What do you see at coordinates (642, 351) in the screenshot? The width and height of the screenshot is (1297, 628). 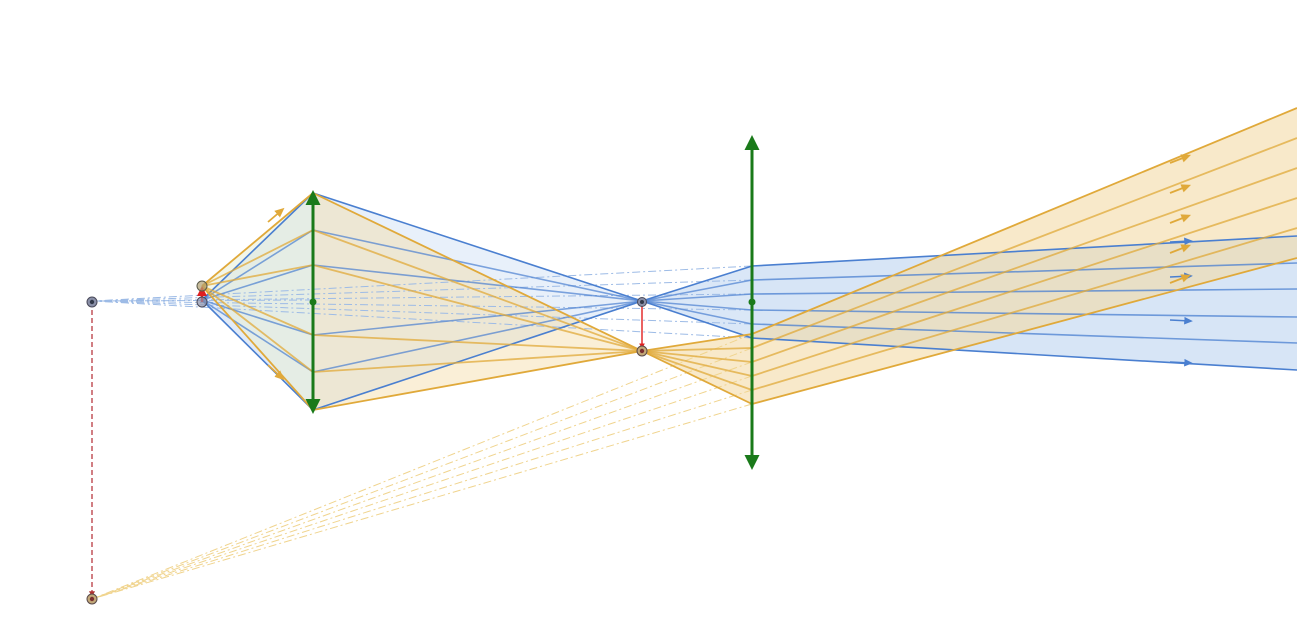 I see `intermediate-image-tip-core` at bounding box center [642, 351].